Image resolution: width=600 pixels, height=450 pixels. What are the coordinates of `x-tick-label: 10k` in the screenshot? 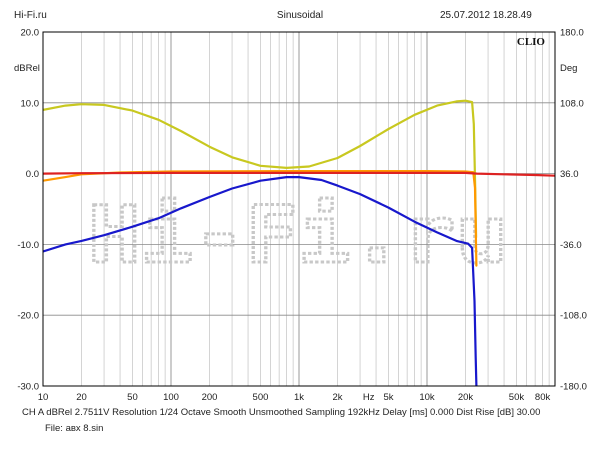 It's located at (427, 397).